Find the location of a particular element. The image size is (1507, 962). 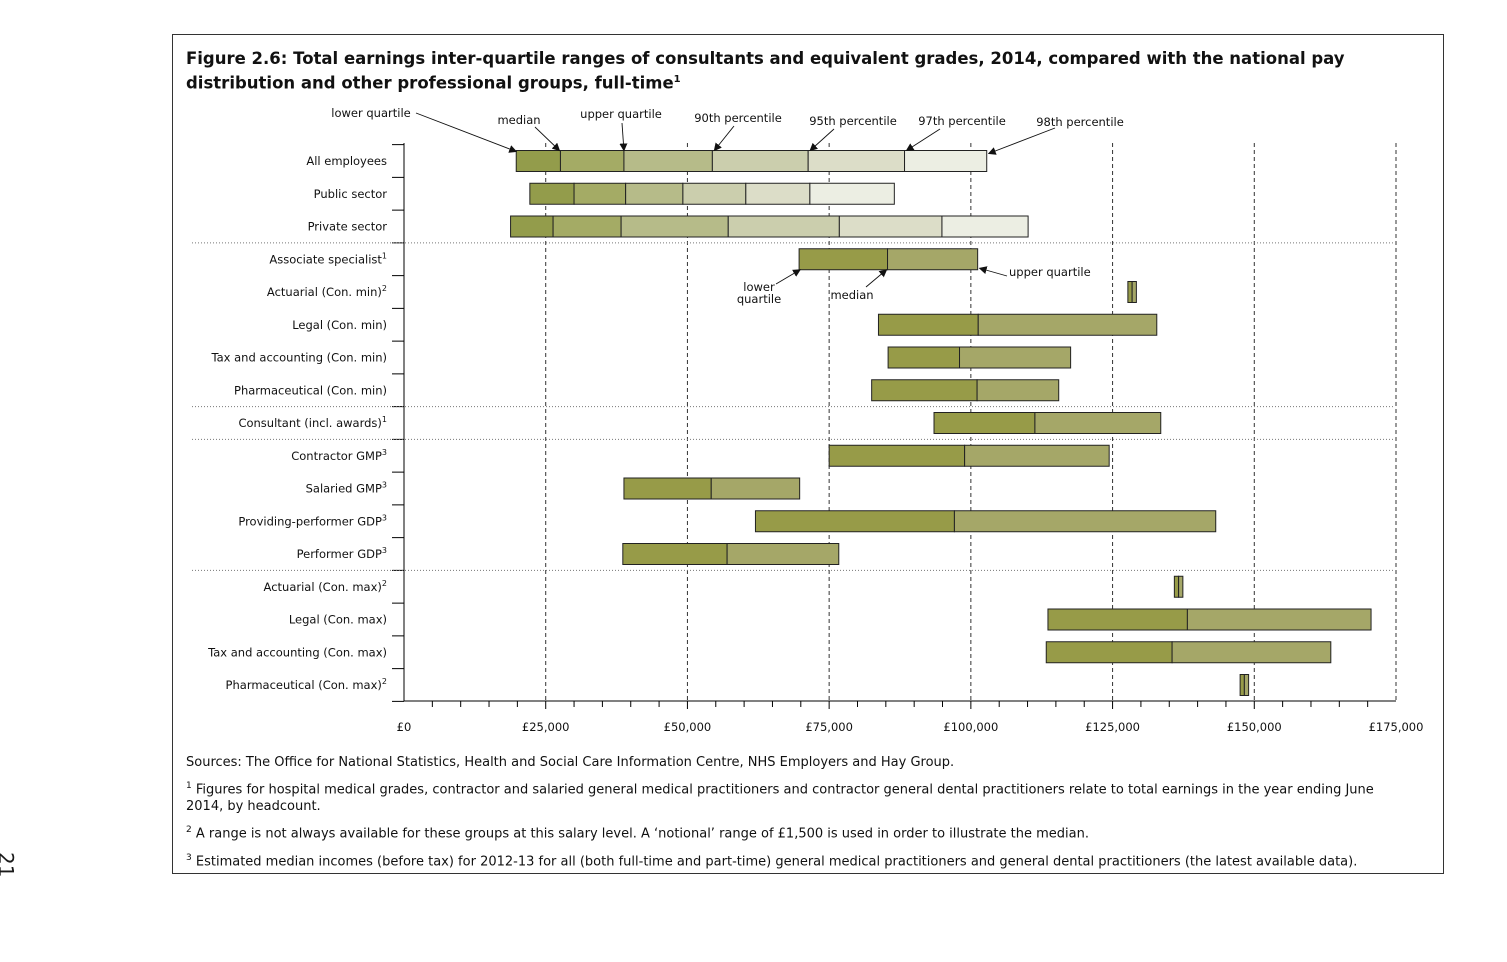

bar-upper-performer-gdp is located at coordinates (783, 554).